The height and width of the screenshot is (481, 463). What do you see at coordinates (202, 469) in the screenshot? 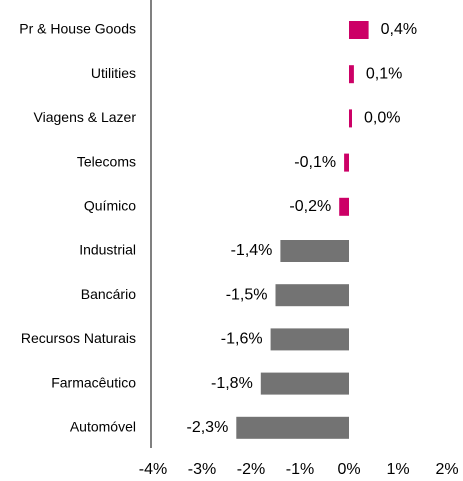
I see `x-tick-label: -3%` at bounding box center [202, 469].